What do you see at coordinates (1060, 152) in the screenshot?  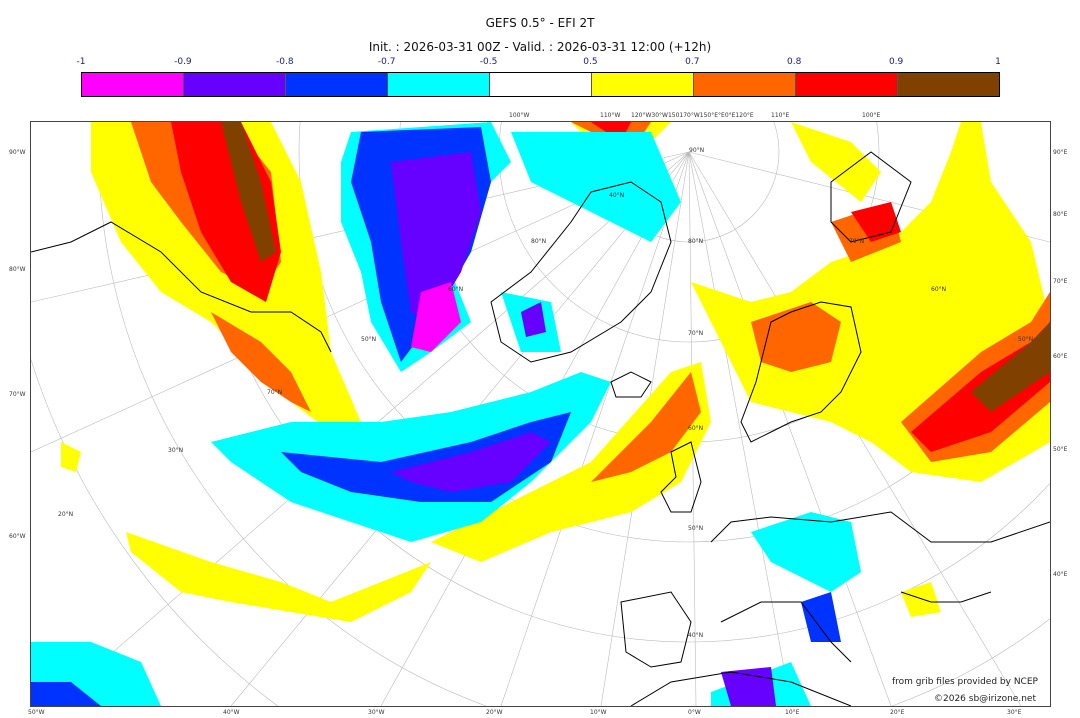 I see `right-label: 90°E` at bounding box center [1060, 152].